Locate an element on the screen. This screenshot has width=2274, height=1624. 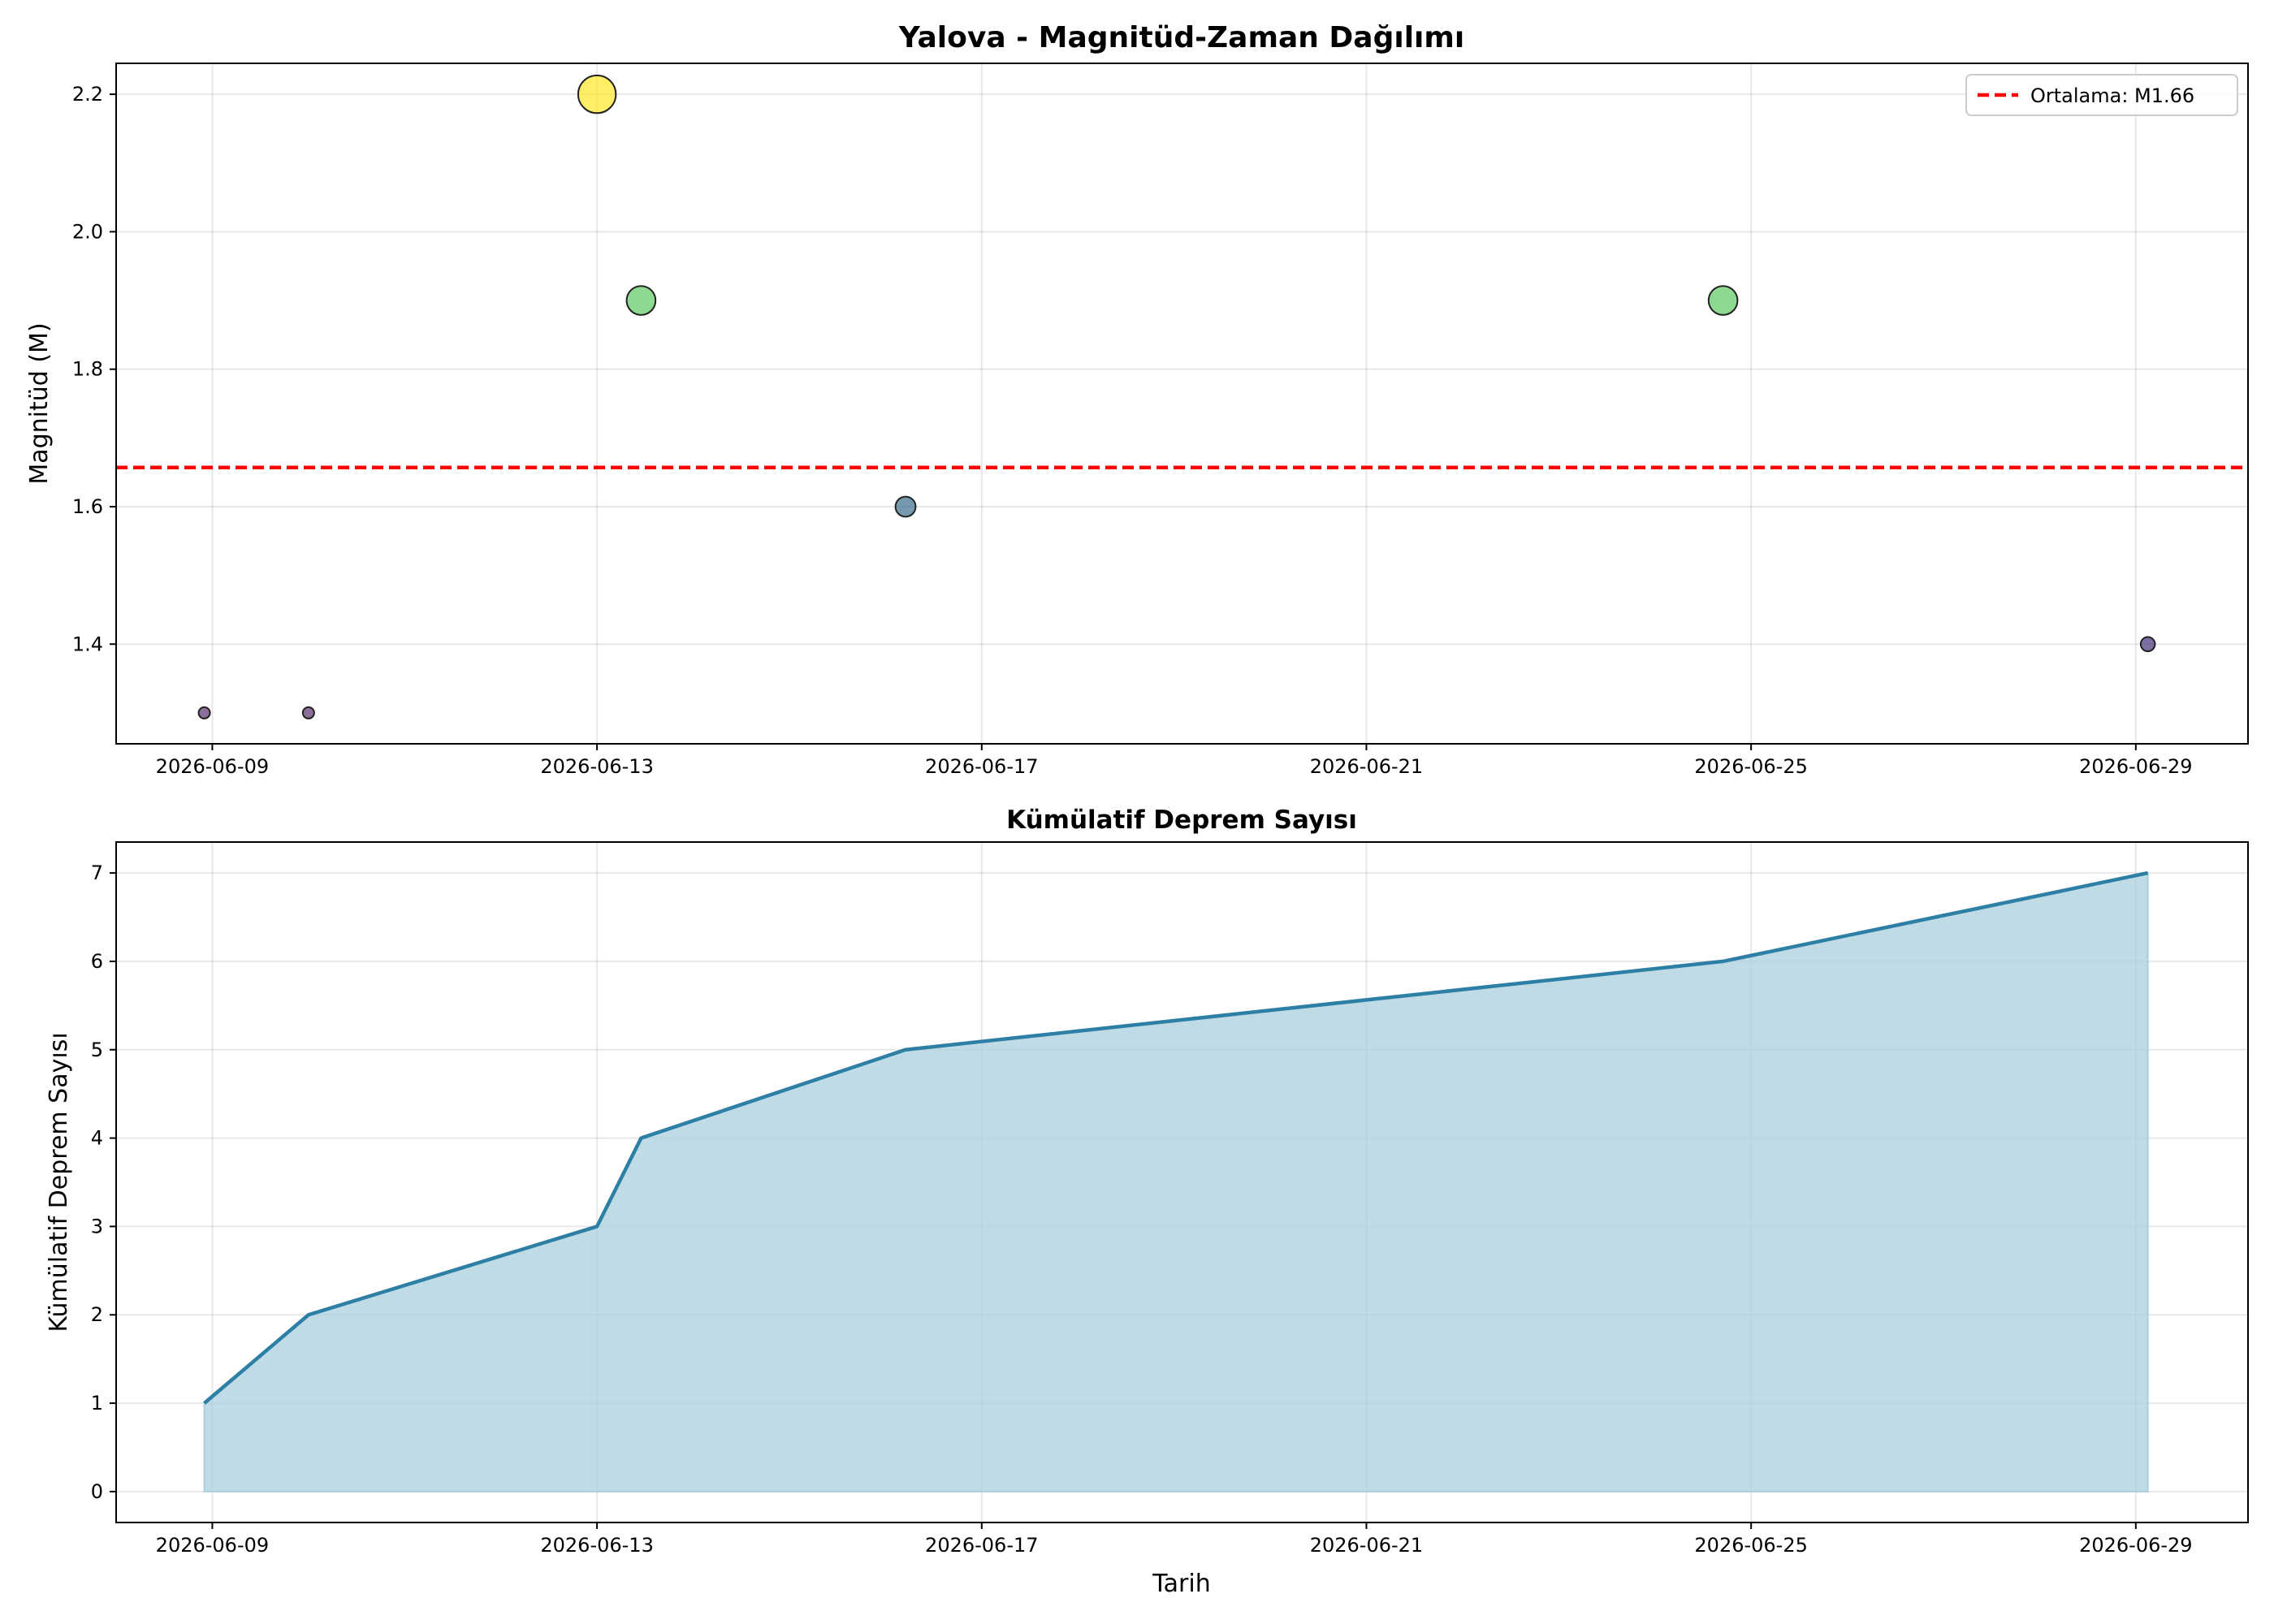
cumulative-x-tick-label: 2026-06-25 is located at coordinates (1751, 1546).